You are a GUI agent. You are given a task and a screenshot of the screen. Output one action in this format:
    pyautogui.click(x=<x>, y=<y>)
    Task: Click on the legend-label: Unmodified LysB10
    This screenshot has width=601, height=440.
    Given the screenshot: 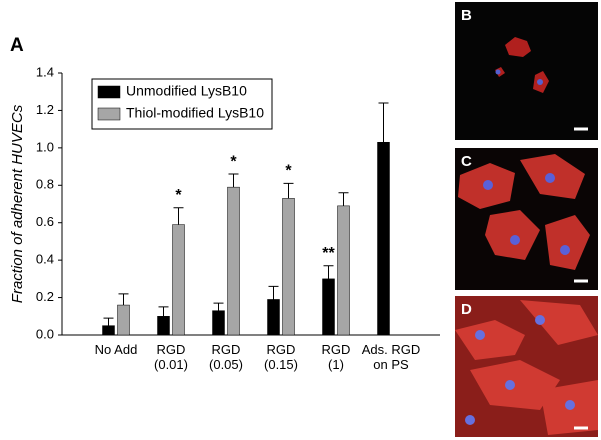 What is the action you would take?
    pyautogui.click(x=186, y=91)
    